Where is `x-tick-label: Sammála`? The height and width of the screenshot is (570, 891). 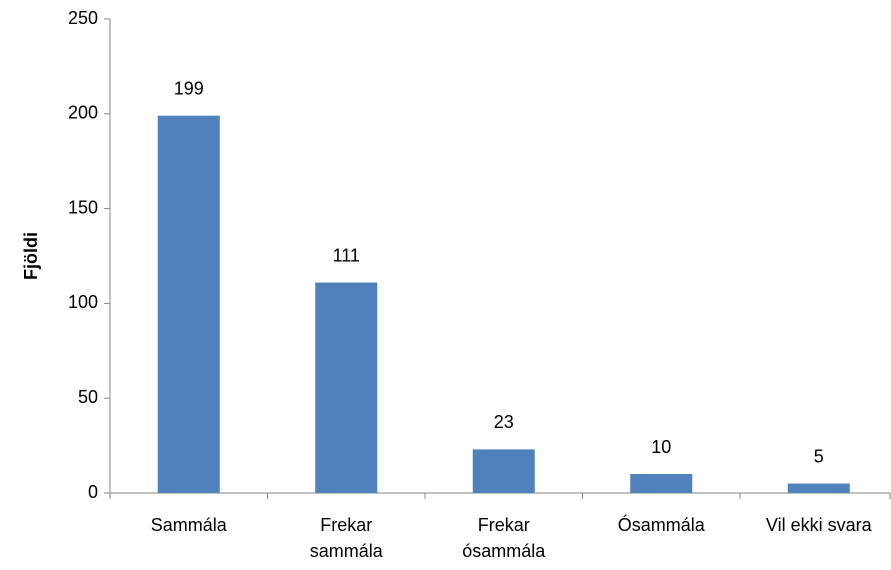
x-tick-label: Sammála is located at coordinates (189, 525).